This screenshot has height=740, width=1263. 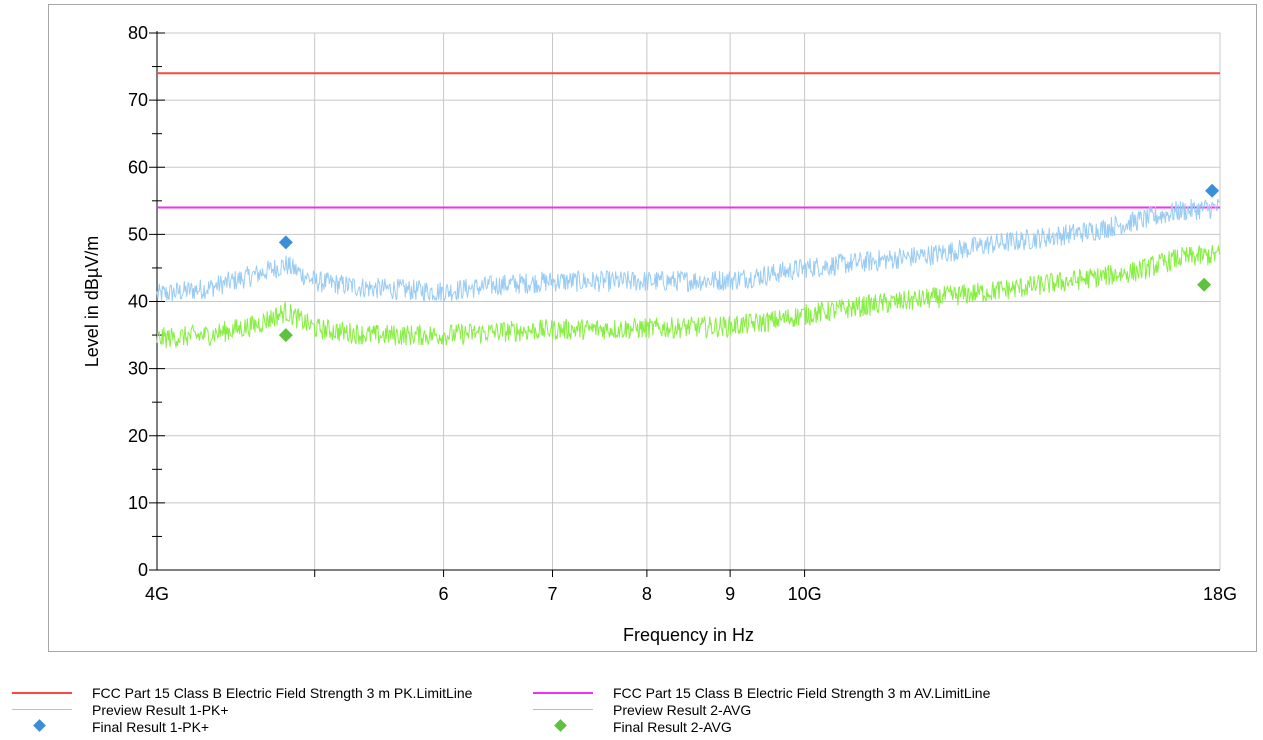 I want to click on x-tick-label: 10G, so click(x=805, y=594).